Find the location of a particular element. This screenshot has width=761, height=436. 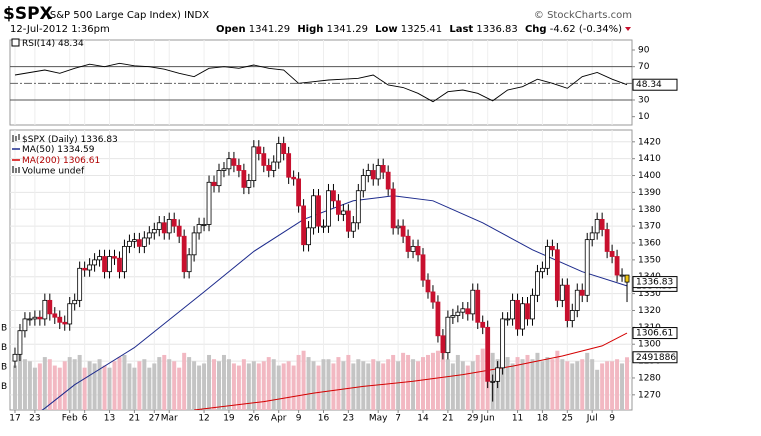

ma200-legend: MA(200) 1306.61 is located at coordinates (61, 161).